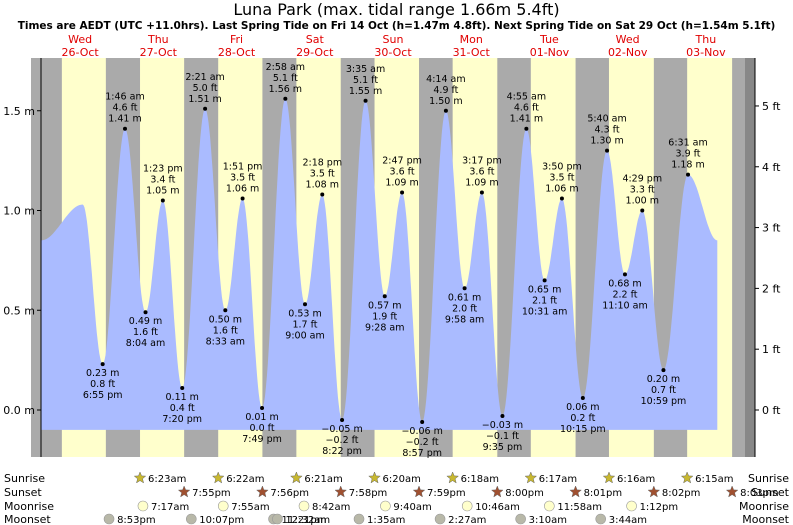 The width and height of the screenshot is (793, 525). Describe the element at coordinates (402, 161) in the screenshot. I see `tide-time-label: 2:47 pm` at that location.